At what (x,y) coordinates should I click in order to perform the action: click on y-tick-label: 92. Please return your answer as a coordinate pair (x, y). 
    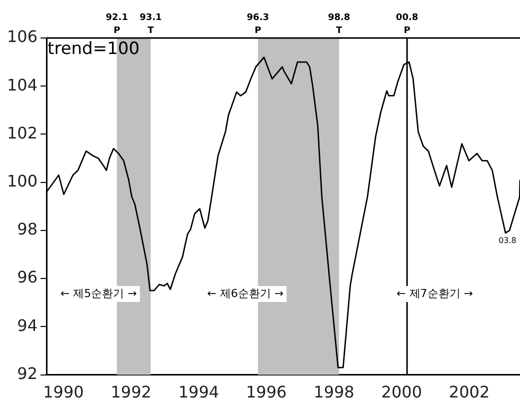
    Looking at the image, I should click on (27, 373).